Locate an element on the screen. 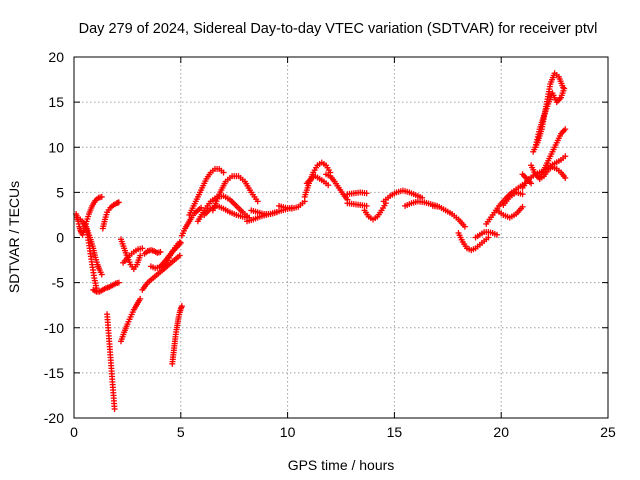  y-tick-label: -20 is located at coordinates (54, 418).